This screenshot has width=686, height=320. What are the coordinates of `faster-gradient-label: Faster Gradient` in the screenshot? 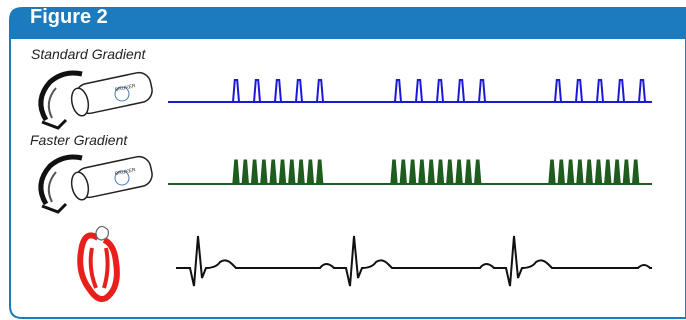 It's located at (79, 140).